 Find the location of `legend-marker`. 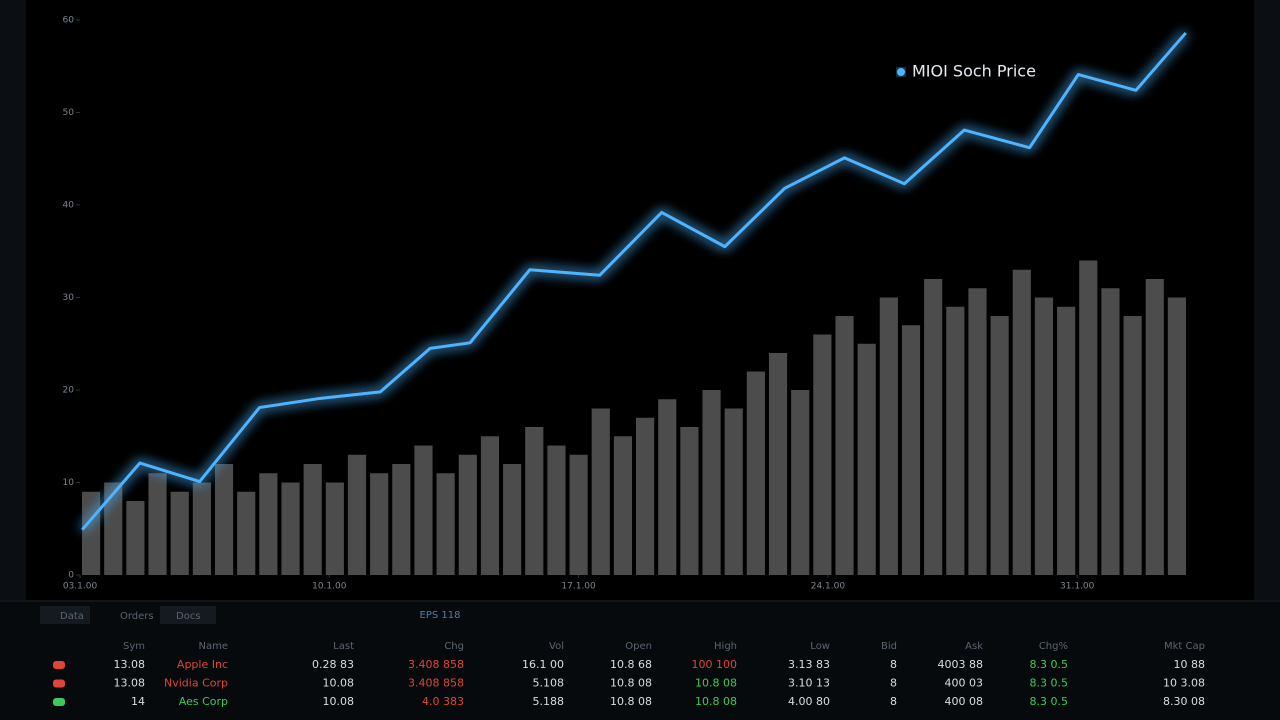

legend-marker is located at coordinates (901, 72).